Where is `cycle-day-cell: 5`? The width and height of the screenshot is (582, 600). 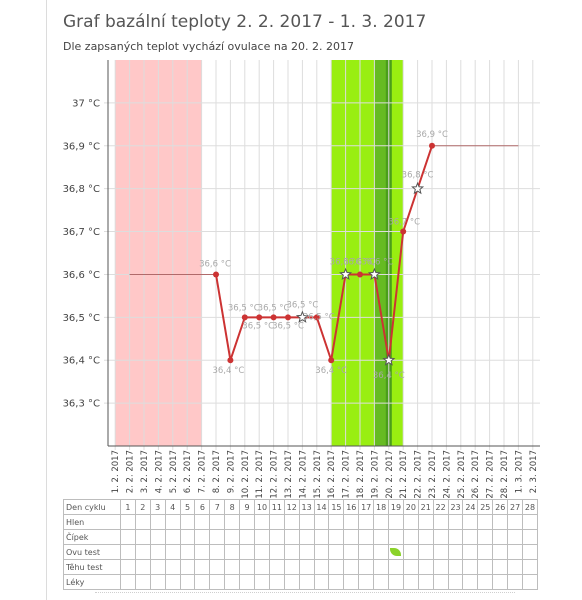
cycle-day-cell: 5 is located at coordinates (187, 507).